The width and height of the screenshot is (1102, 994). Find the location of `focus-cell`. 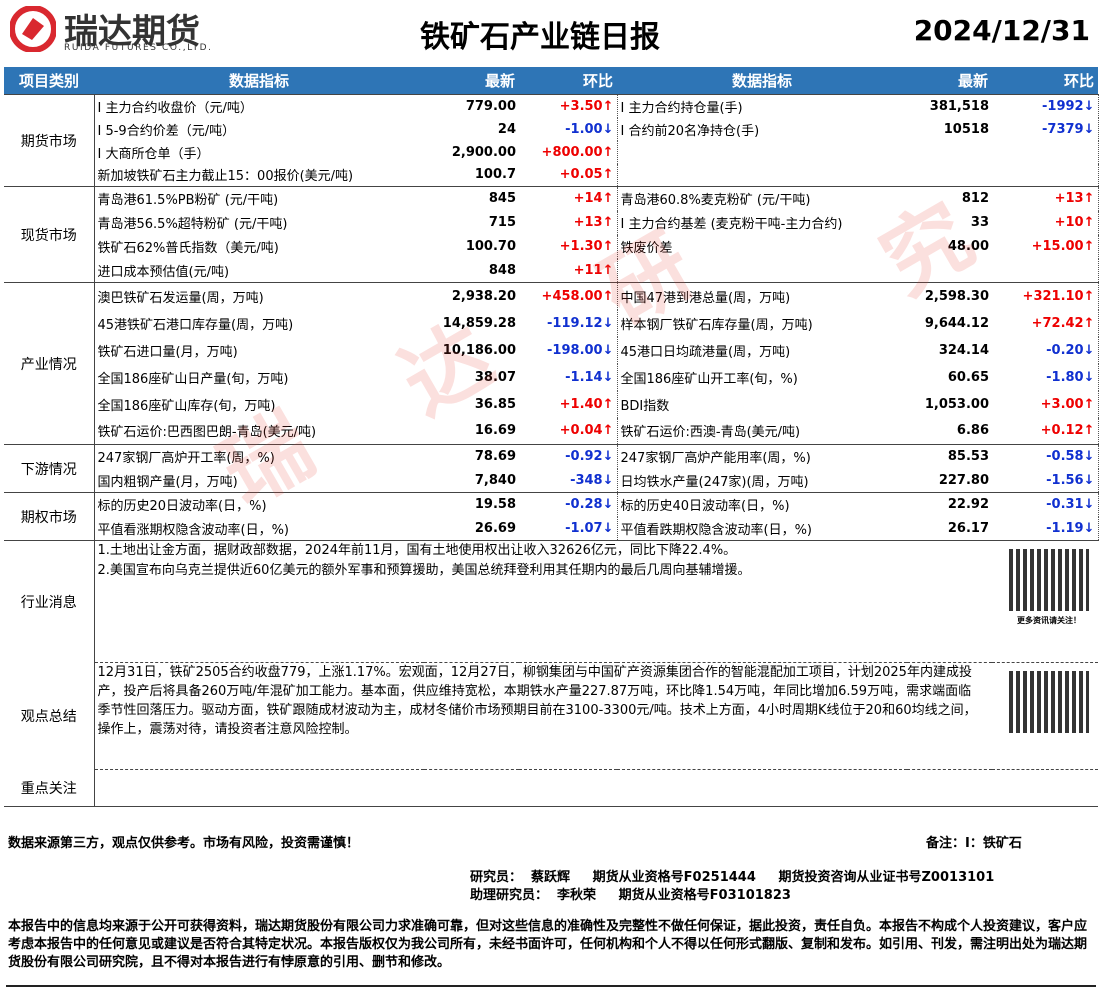

focus-cell is located at coordinates (596, 788).